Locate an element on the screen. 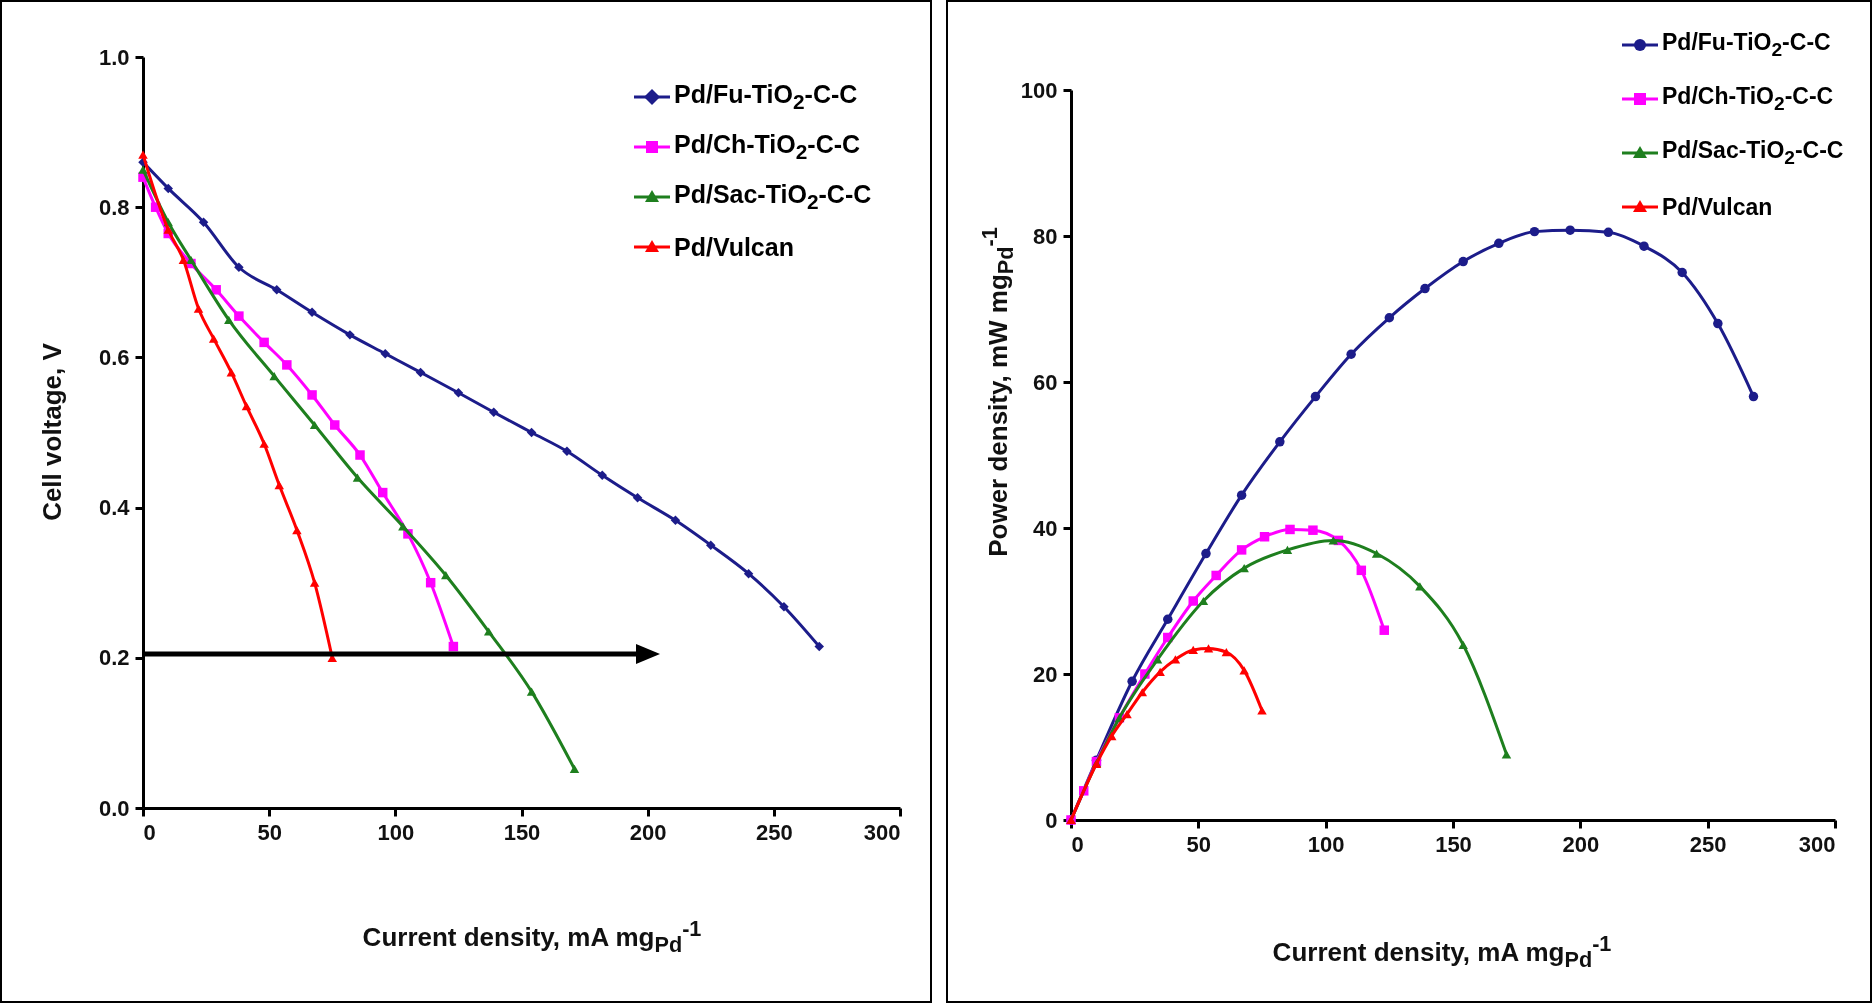 The height and width of the screenshot is (1007, 1872). y-tick-label: 0.2 is located at coordinates (114, 658).